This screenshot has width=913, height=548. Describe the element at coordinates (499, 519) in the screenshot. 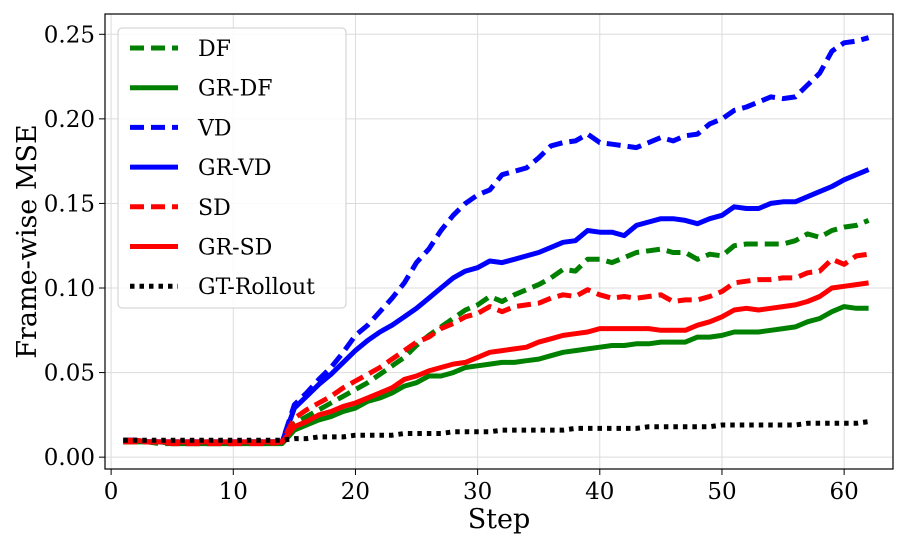

I see `x-axis-label: Step` at that location.